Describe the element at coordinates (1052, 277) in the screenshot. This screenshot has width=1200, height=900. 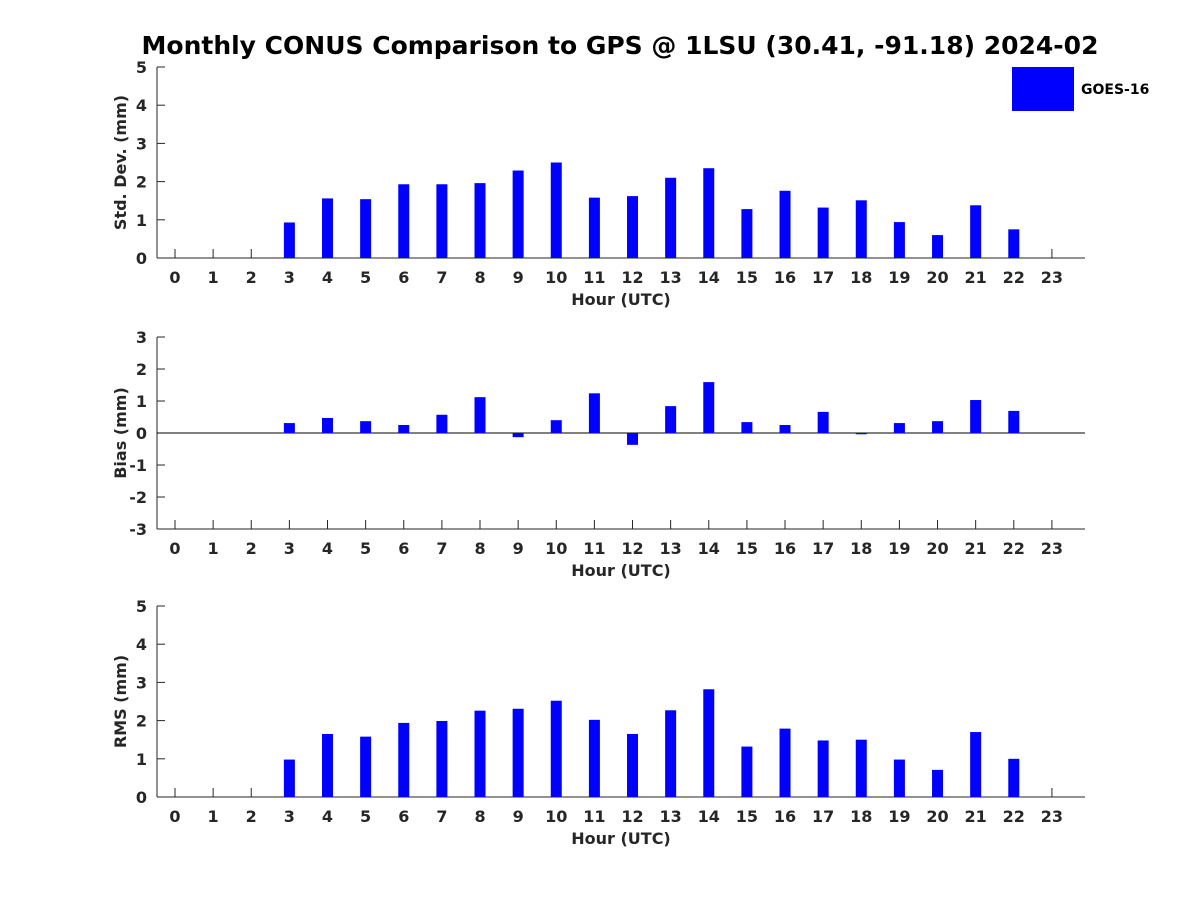
I see `x-tick-label: 23` at that location.